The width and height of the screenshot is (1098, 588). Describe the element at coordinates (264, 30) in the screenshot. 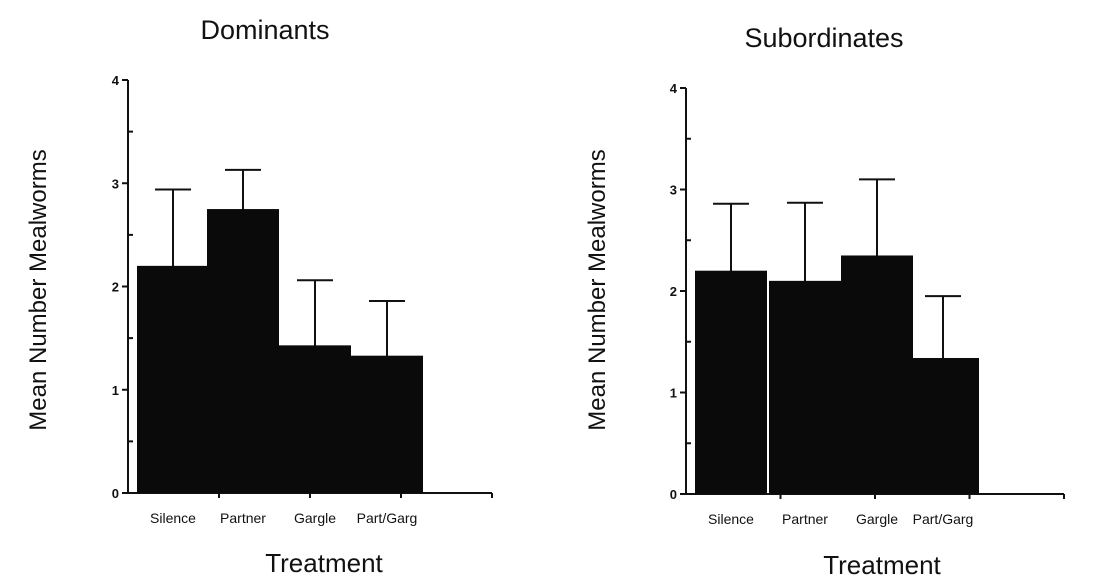

I see `chart-title: Dominants` at that location.